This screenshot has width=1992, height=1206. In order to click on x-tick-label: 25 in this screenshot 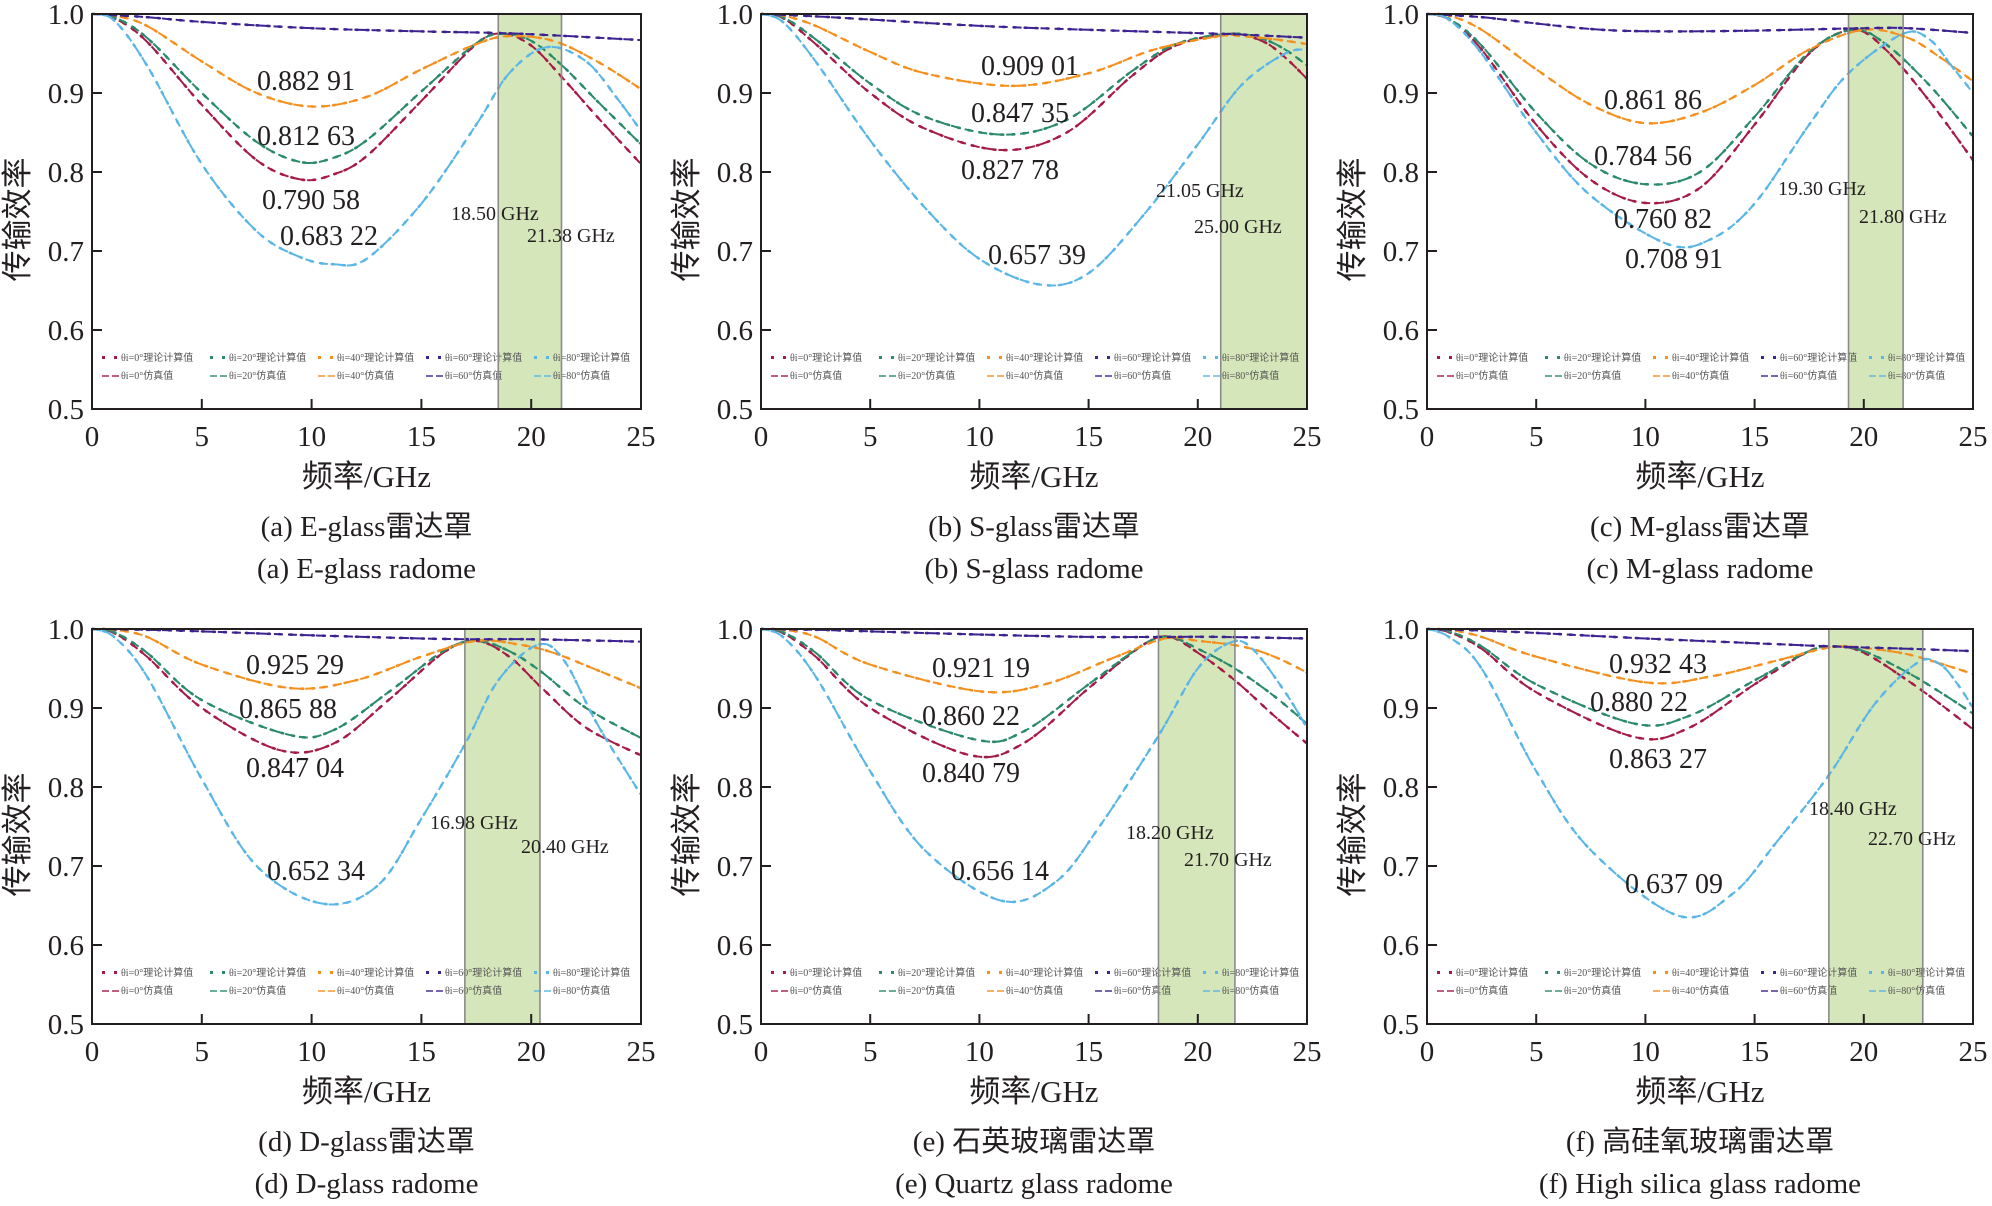, I will do `click(1307, 1052)`.